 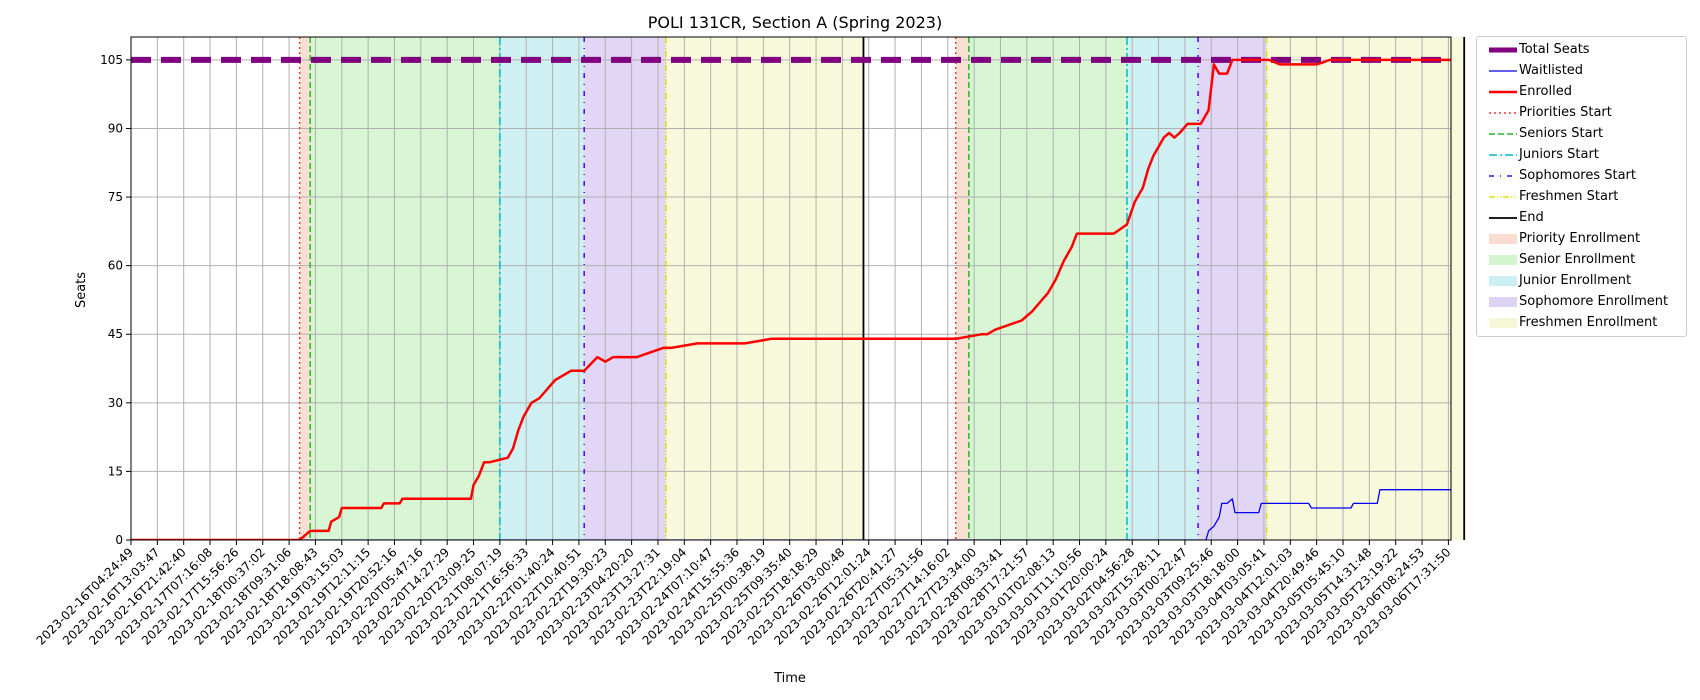 I want to click on legend-item: Senior Enrollment, so click(x=1581, y=260).